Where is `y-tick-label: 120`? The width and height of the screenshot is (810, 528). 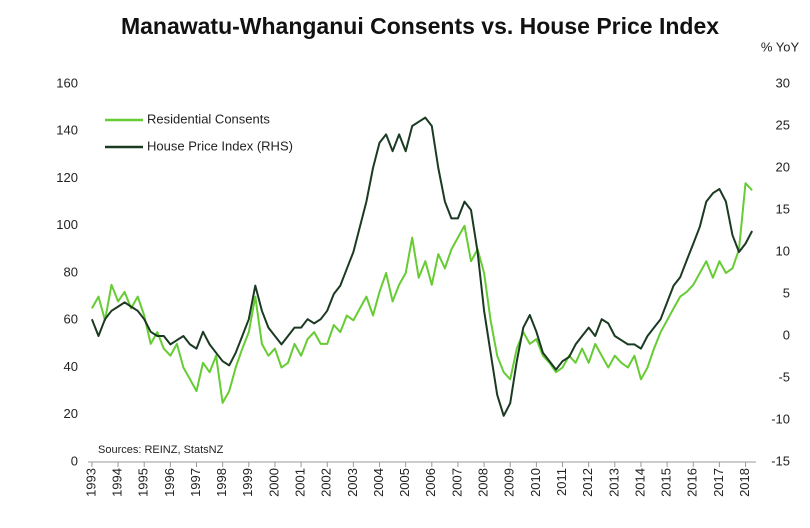 y-tick-label: 120 is located at coordinates (67, 177).